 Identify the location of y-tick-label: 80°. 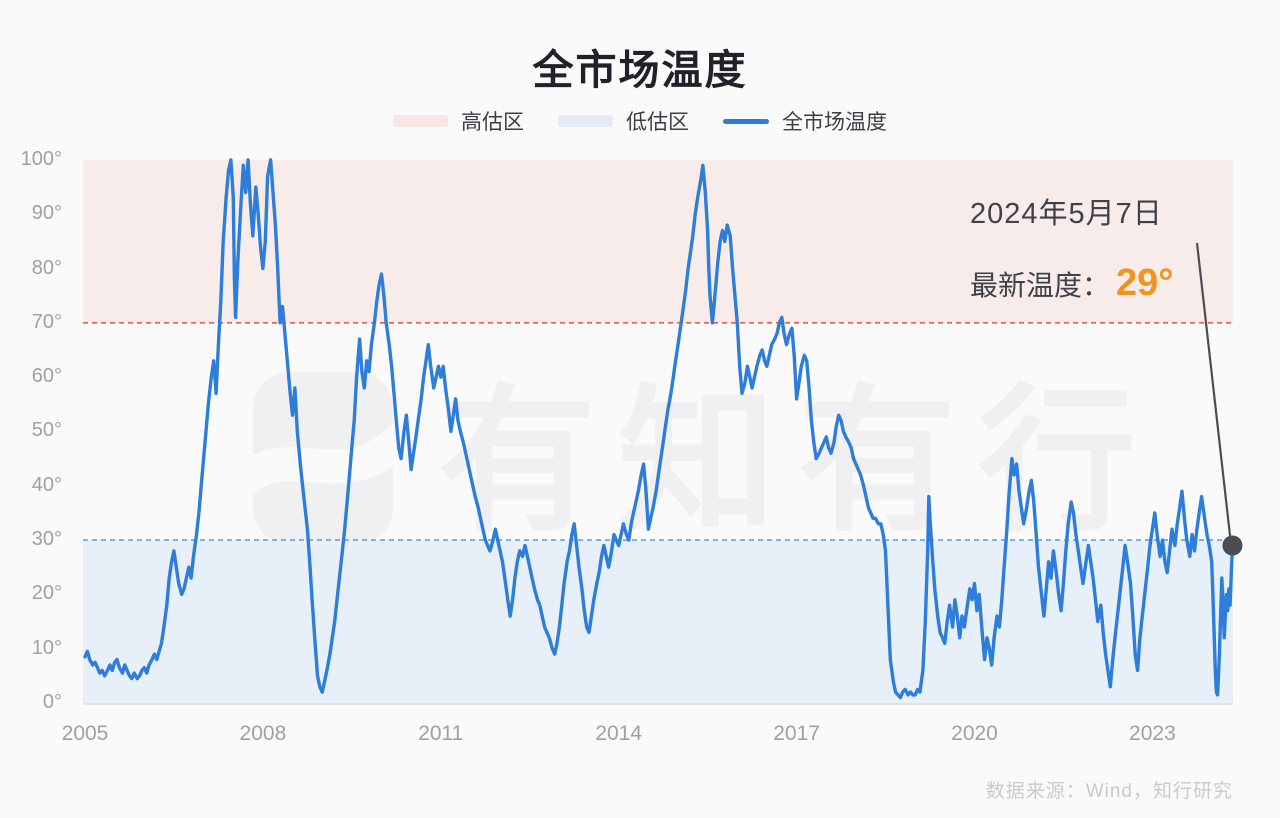
(46, 267).